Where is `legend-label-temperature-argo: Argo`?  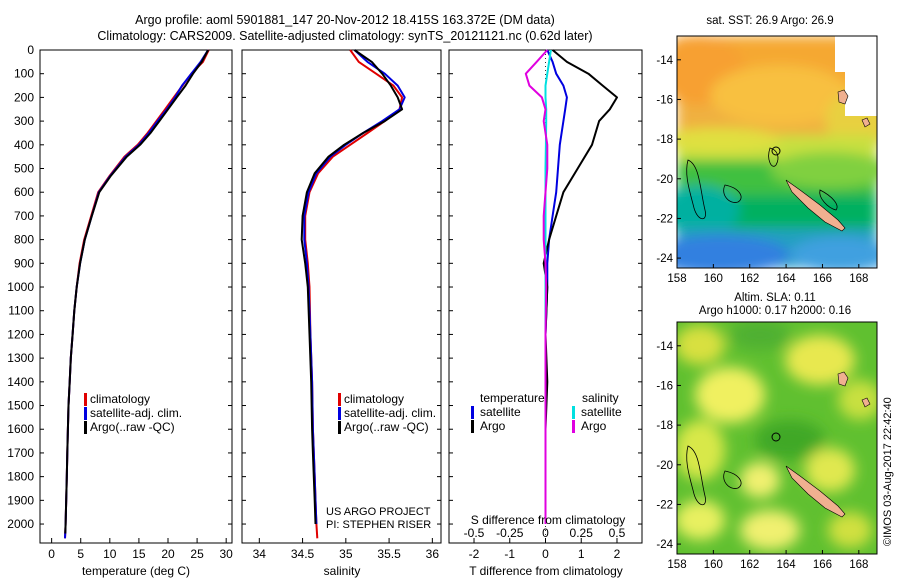 legend-label-temperature-argo: Argo is located at coordinates (493, 426).